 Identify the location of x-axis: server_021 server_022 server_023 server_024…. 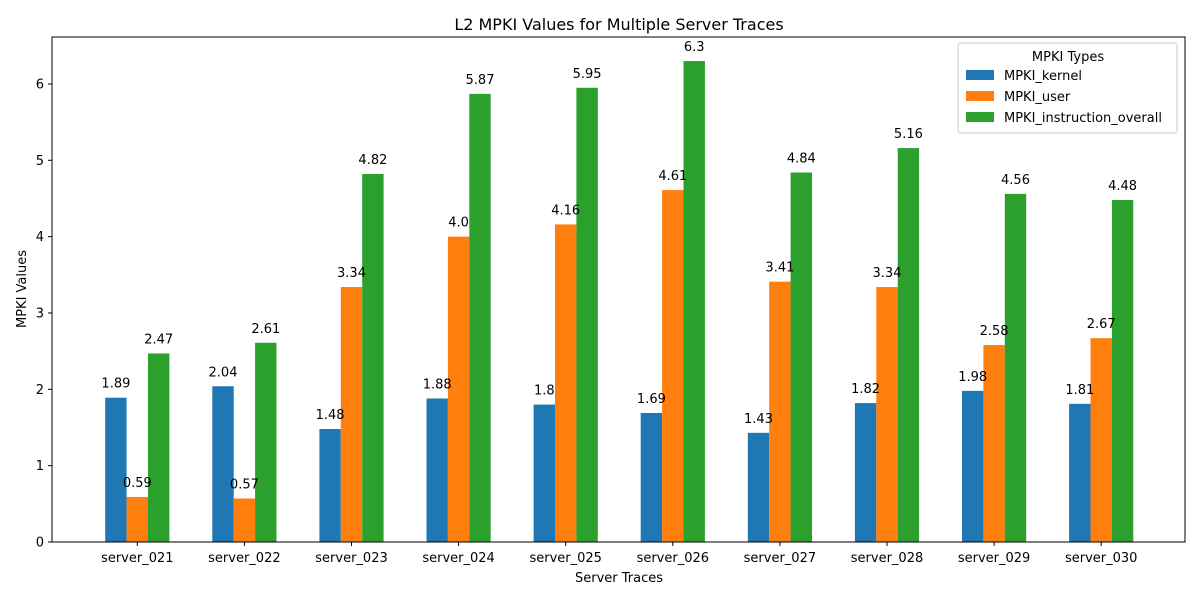
(619, 554).